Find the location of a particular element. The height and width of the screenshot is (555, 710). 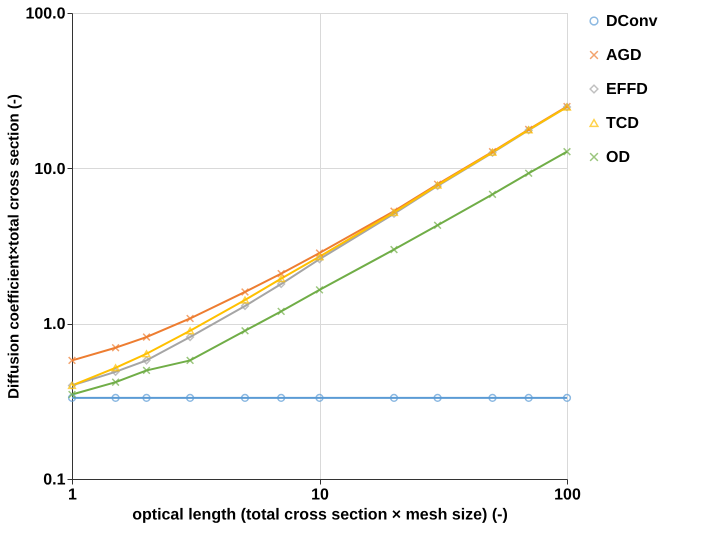

legend-label: EFFD is located at coordinates (627, 89).